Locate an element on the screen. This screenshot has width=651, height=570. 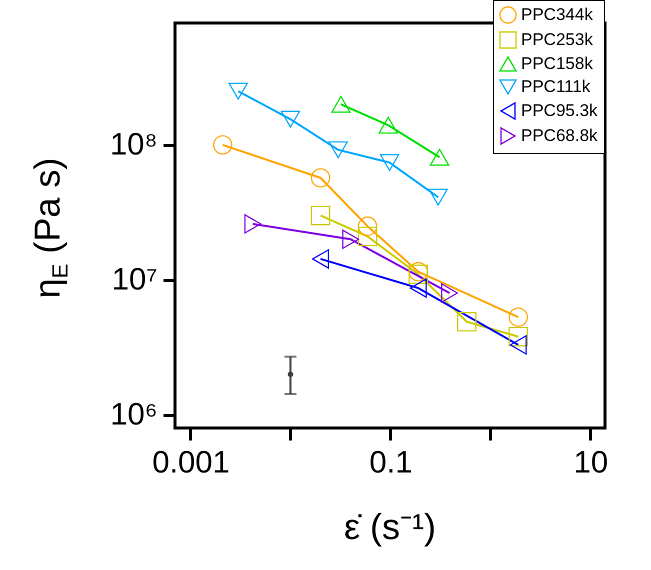
legend-label: PPC111k is located at coordinates (556, 86).